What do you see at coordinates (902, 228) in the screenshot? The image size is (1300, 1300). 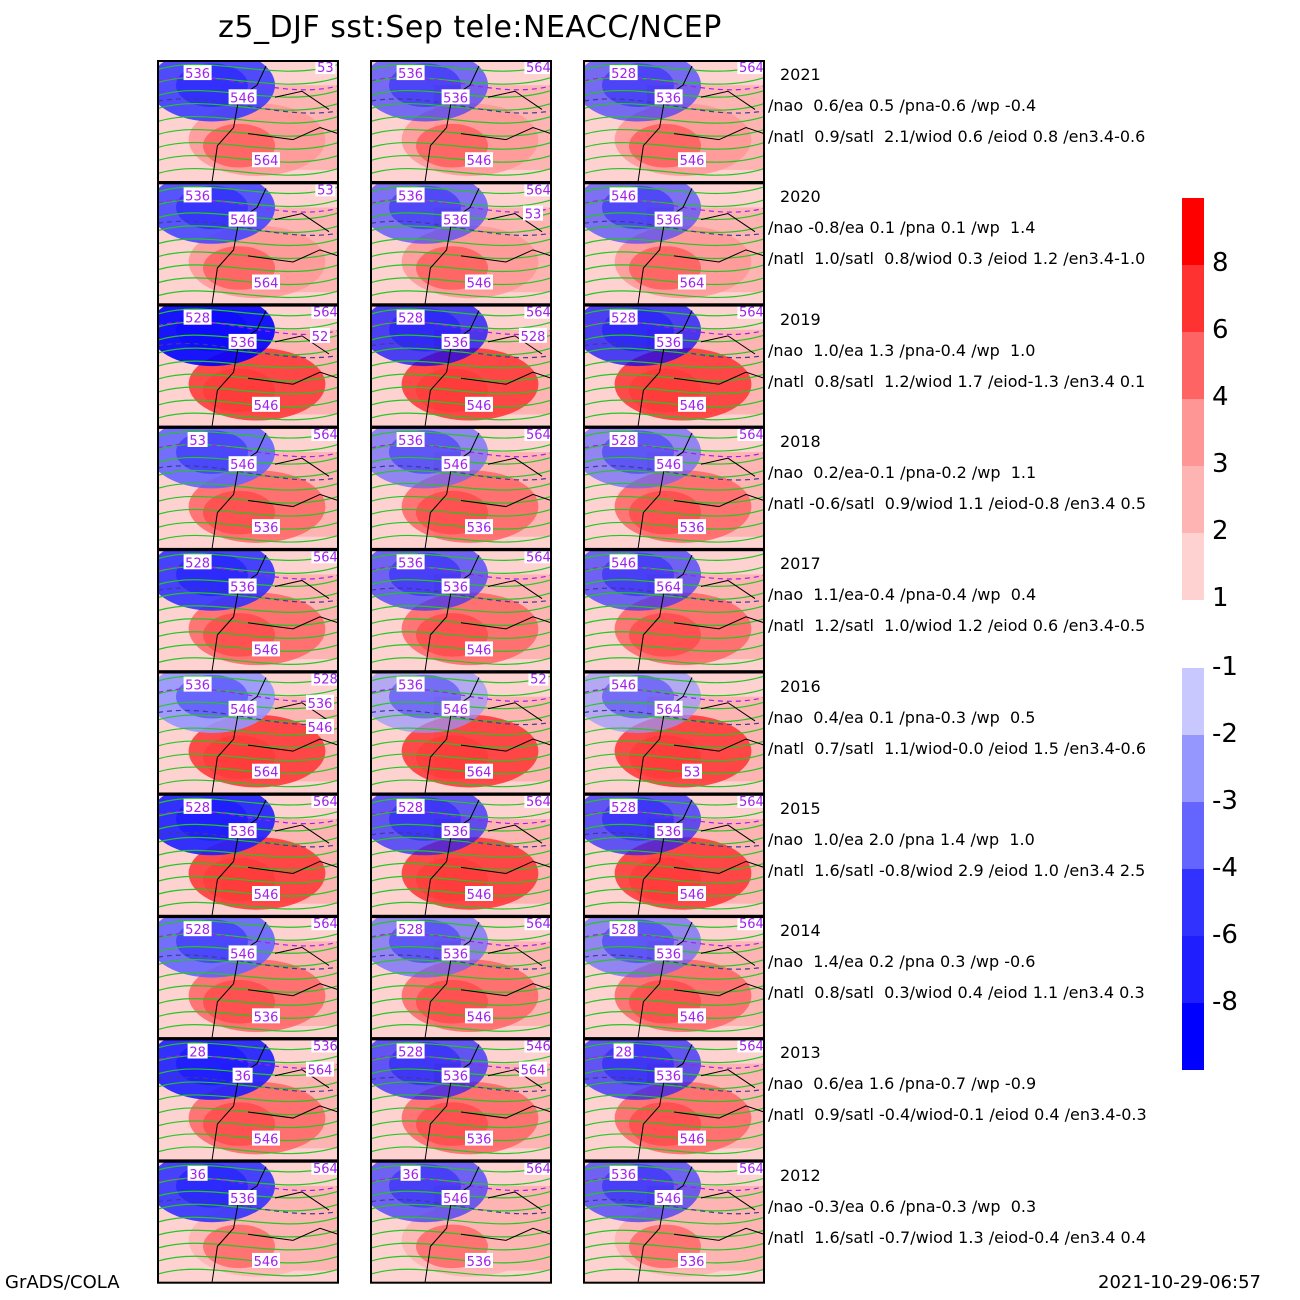 I see `teleconnection-indices: /nao -0.8/ea 0.1 /pna 0.1 /wp 1.4` at bounding box center [902, 228].